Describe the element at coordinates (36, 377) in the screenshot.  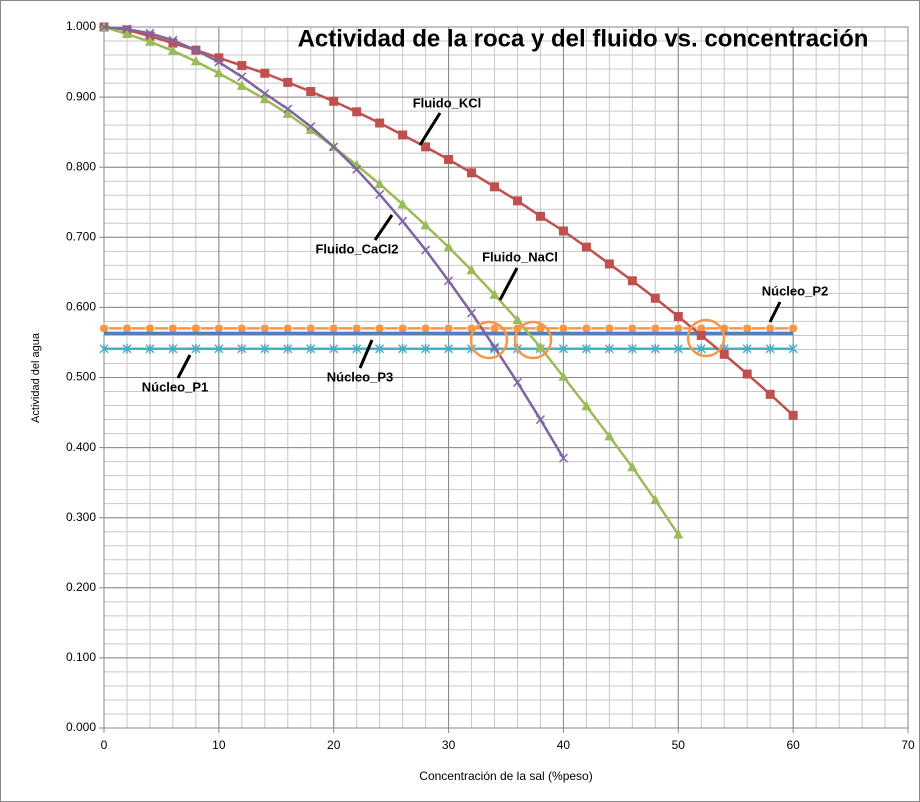
I see `y-axis-label: Actividad del agua` at that location.